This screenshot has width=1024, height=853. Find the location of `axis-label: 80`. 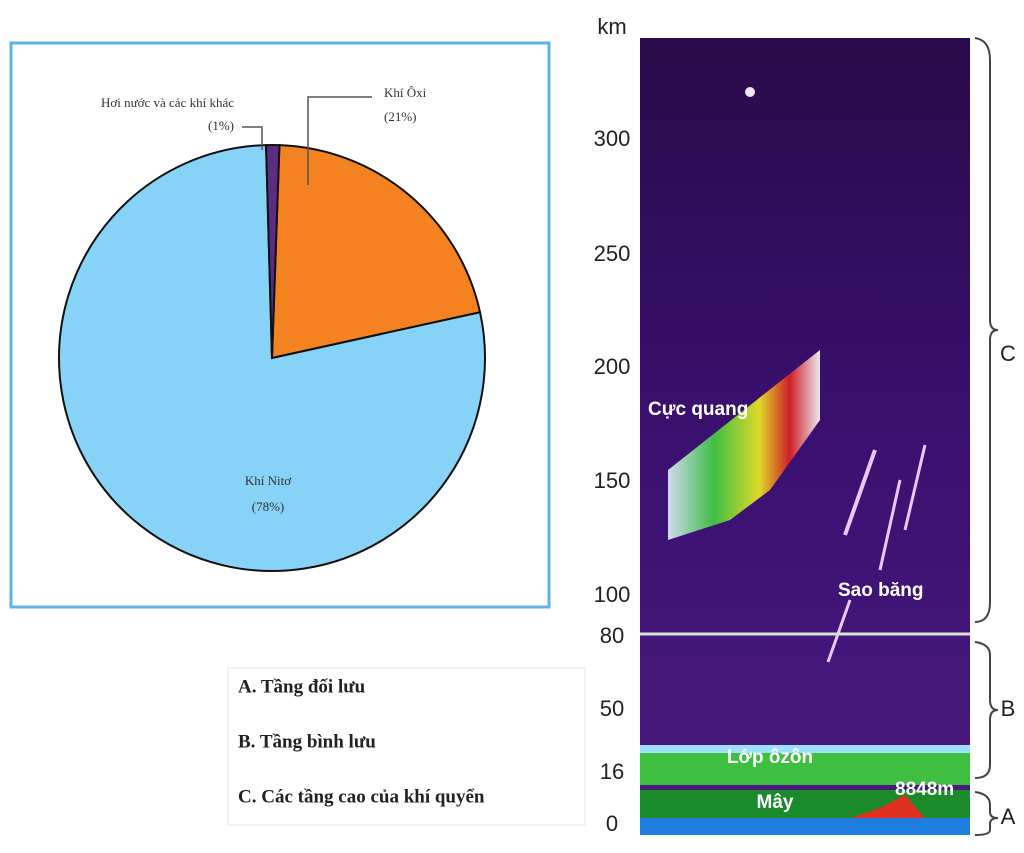

axis-label: 80 is located at coordinates (612, 635).